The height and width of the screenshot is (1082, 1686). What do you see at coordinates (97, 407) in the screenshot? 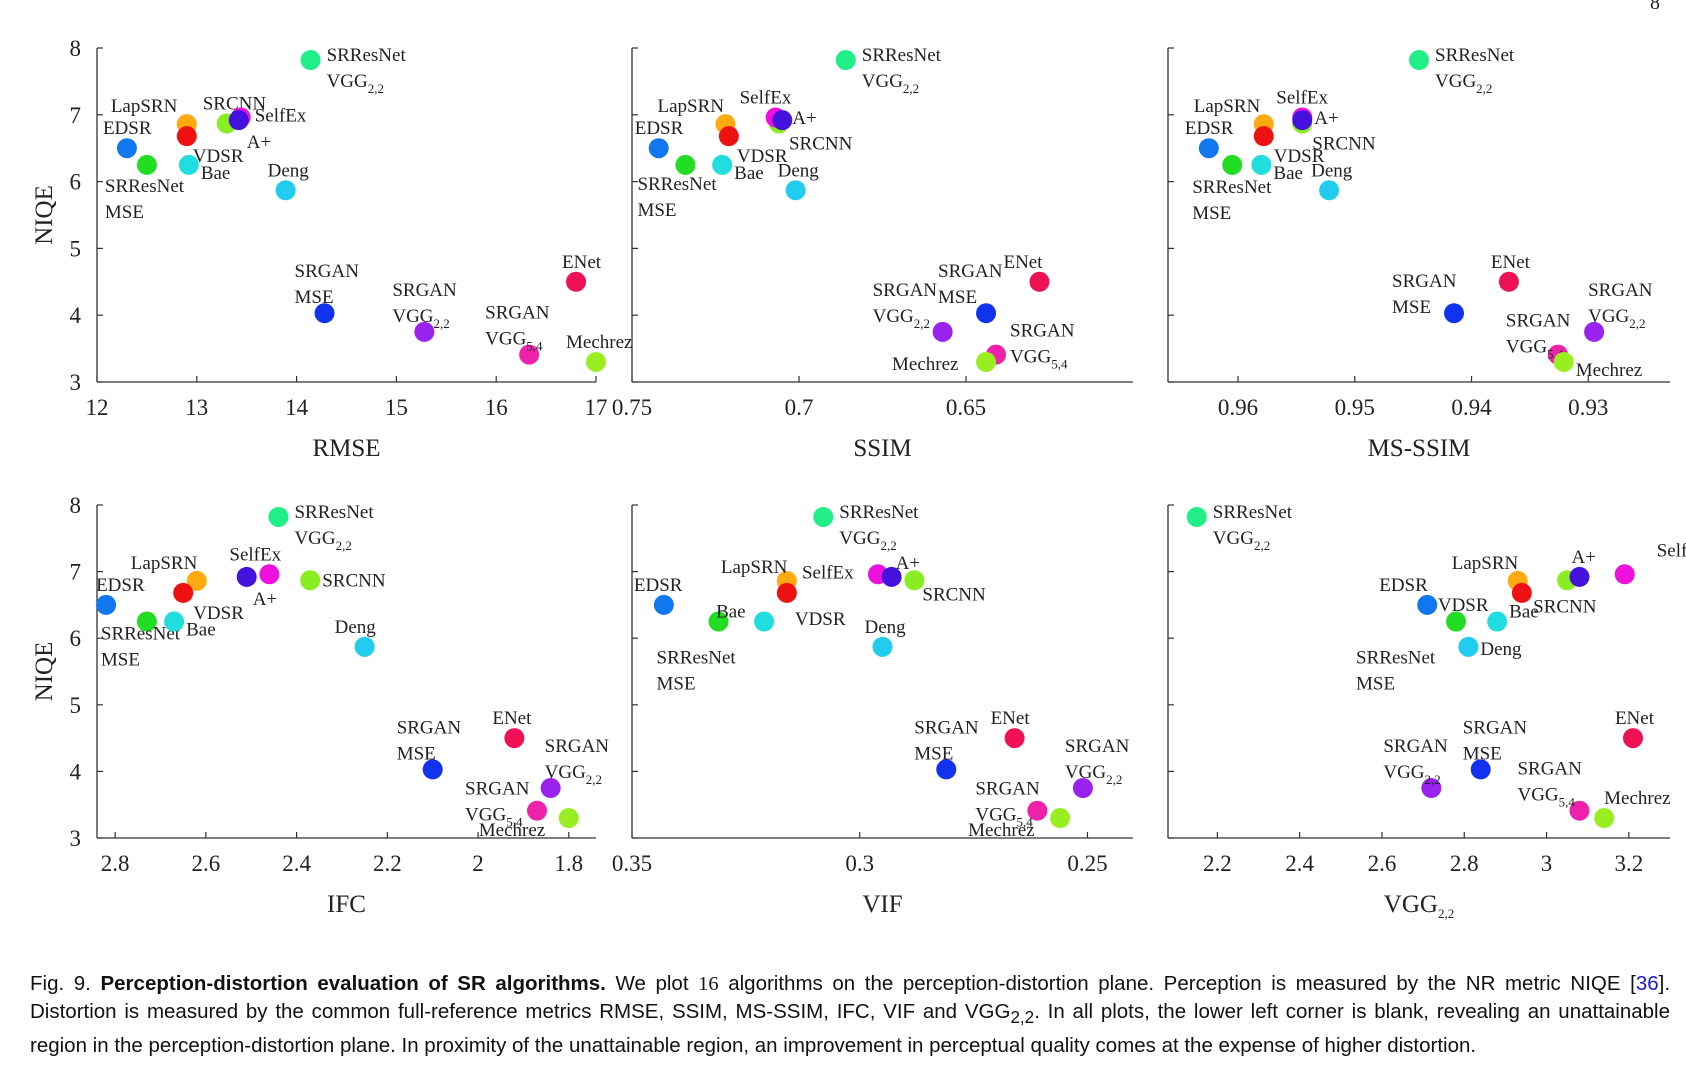
I see `x-tick-label: 12` at bounding box center [97, 407].